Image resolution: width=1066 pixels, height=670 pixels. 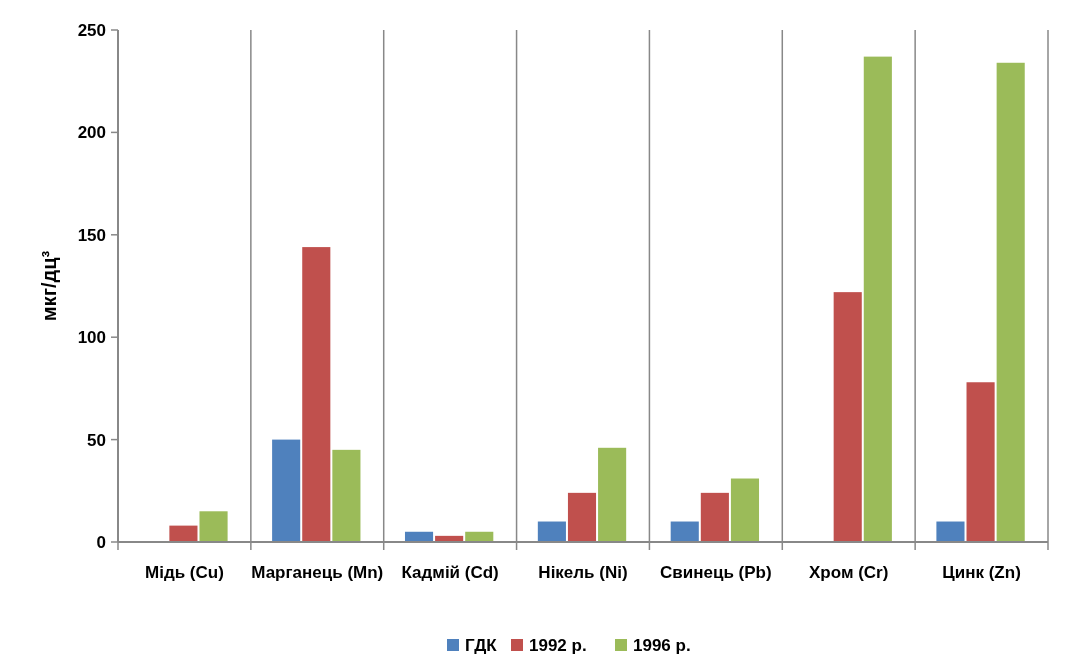 What do you see at coordinates (96, 440) in the screenshot?
I see `y-tick-label: 50` at bounding box center [96, 440].